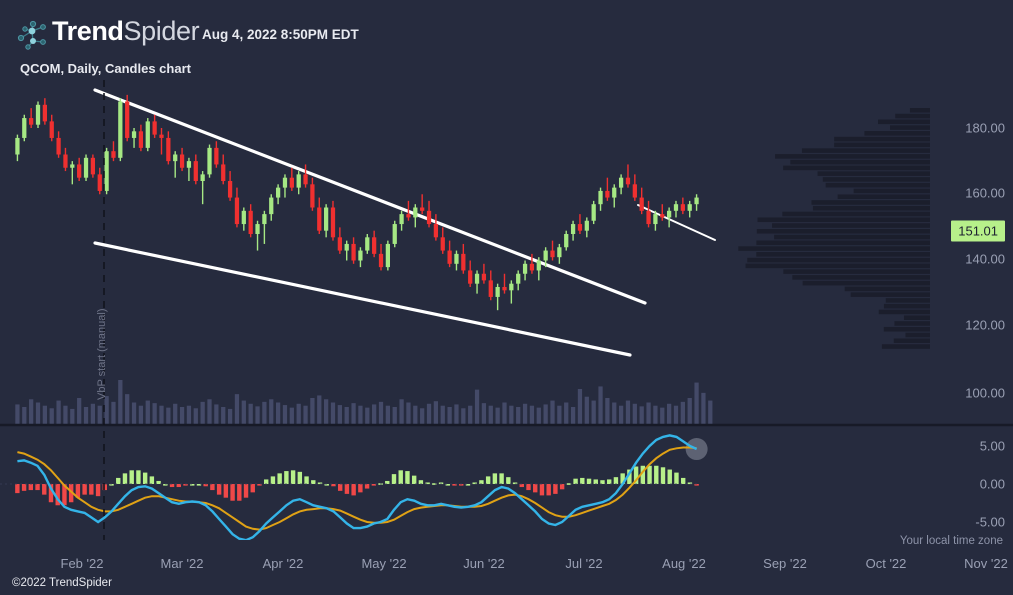 This screenshot has width=1013, height=595. I want to click on macd-axis-label: 0.00, so click(992, 484).